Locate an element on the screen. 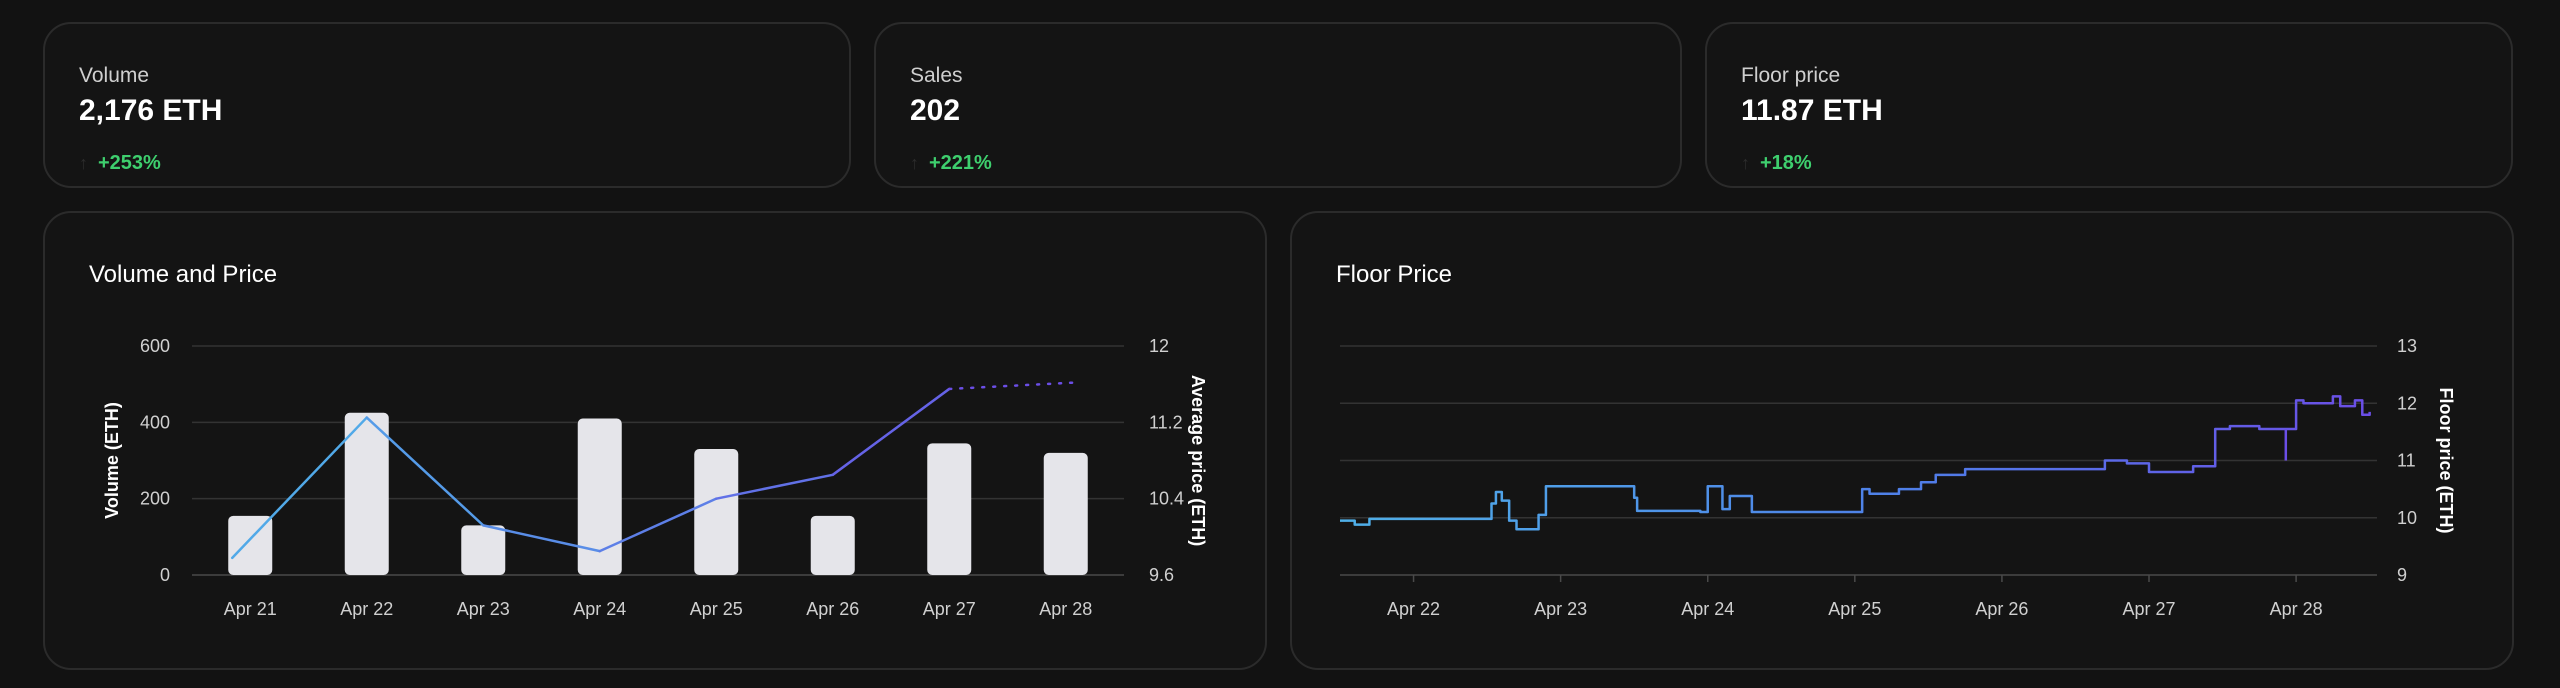  y2-axis-title: Average price (ETH) is located at coordinates (1198, 460).